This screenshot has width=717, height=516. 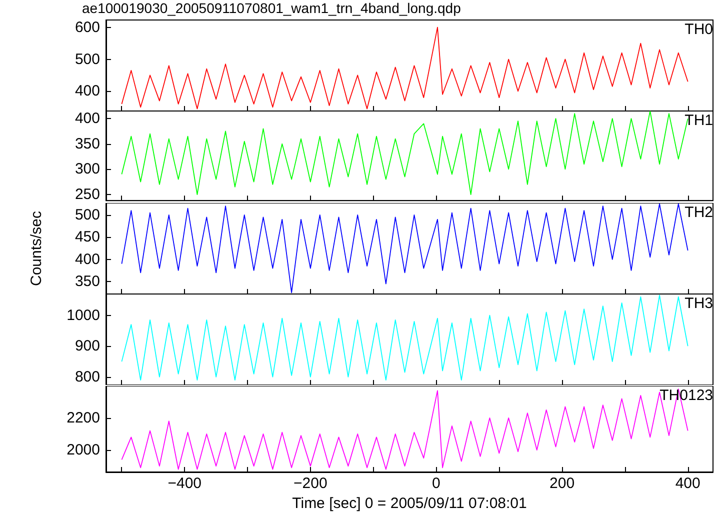 I want to click on chart-title: ae100019030_20050911070801_wam1_trn_4band_long.qdp, so click(x=272, y=8).